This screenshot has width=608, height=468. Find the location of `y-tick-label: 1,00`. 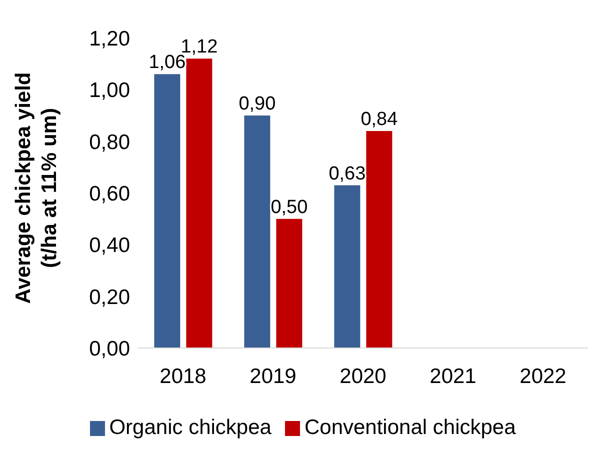

y-tick-label: 1,00 is located at coordinates (109, 90).